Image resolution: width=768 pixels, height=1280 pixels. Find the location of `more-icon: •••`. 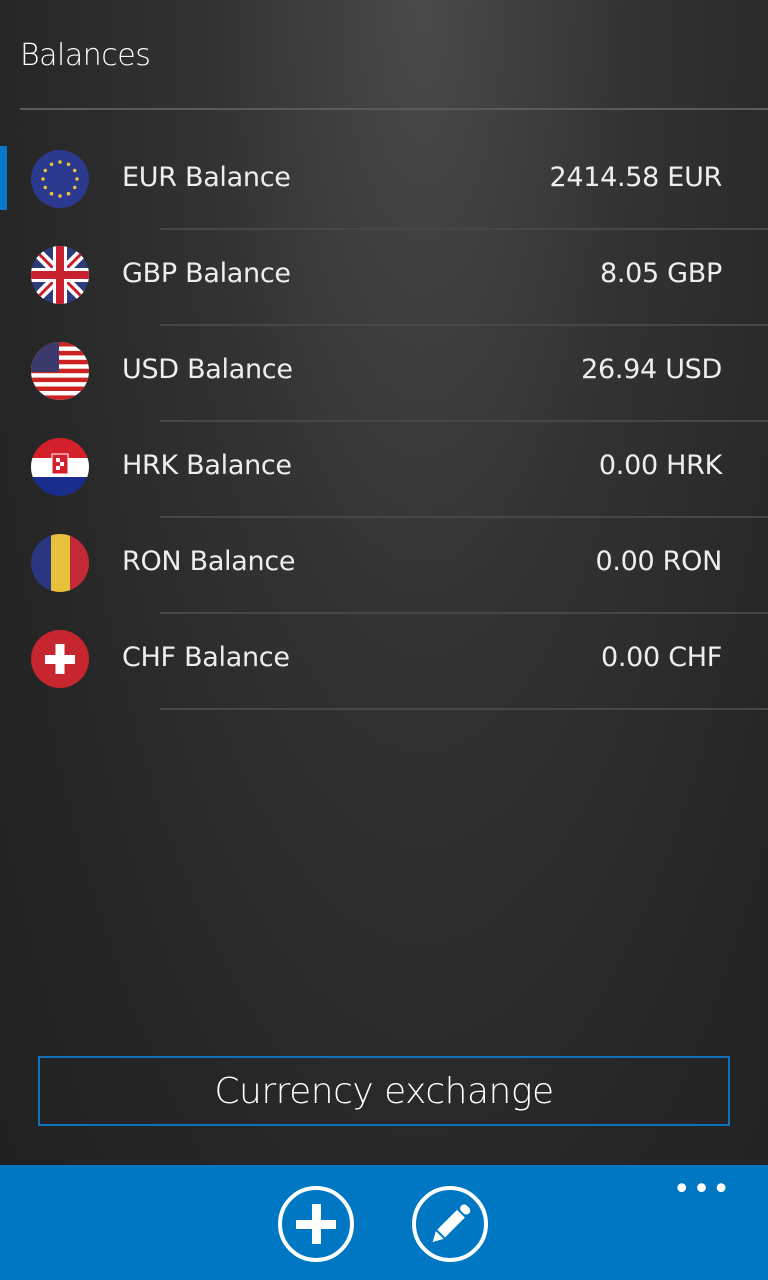

more-icon: ••• is located at coordinates (702, 1189).